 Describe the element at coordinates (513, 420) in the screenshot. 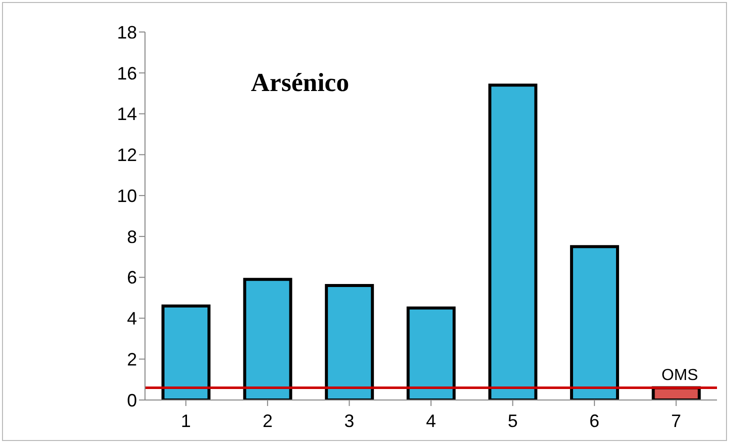

I see `x-tick-label: 5` at that location.